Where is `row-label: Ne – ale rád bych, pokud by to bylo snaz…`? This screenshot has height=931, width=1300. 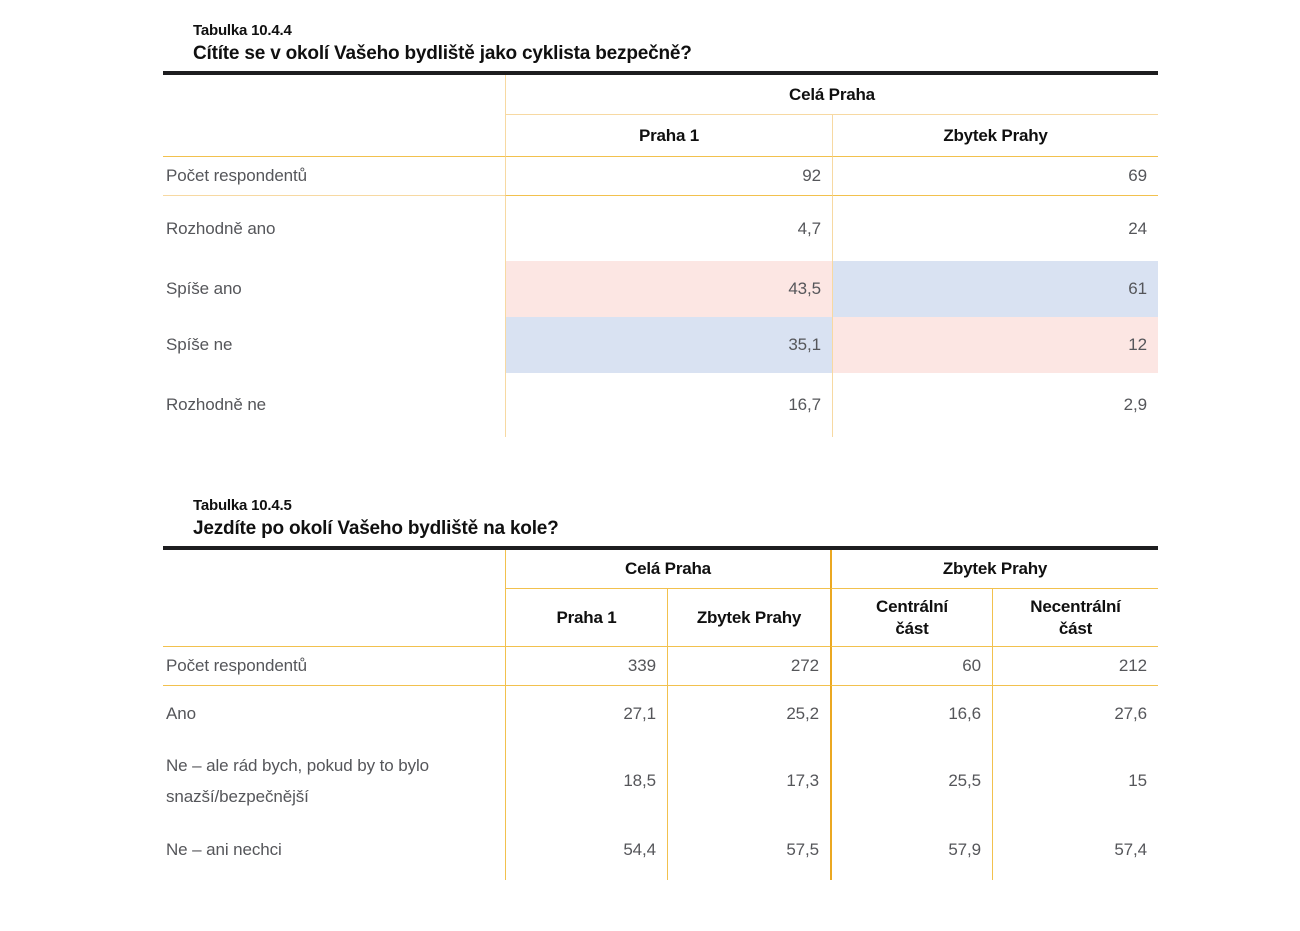 row-label: Ne – ale rád bych, pokud by to bylo snaz… is located at coordinates (297, 780).